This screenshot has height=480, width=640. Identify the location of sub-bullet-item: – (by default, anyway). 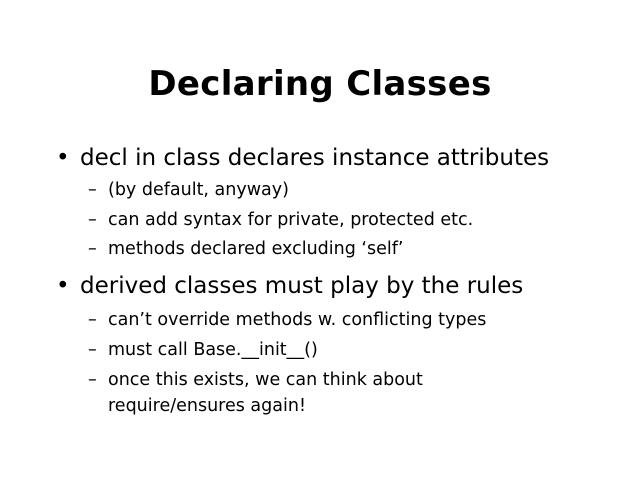
(188, 190).